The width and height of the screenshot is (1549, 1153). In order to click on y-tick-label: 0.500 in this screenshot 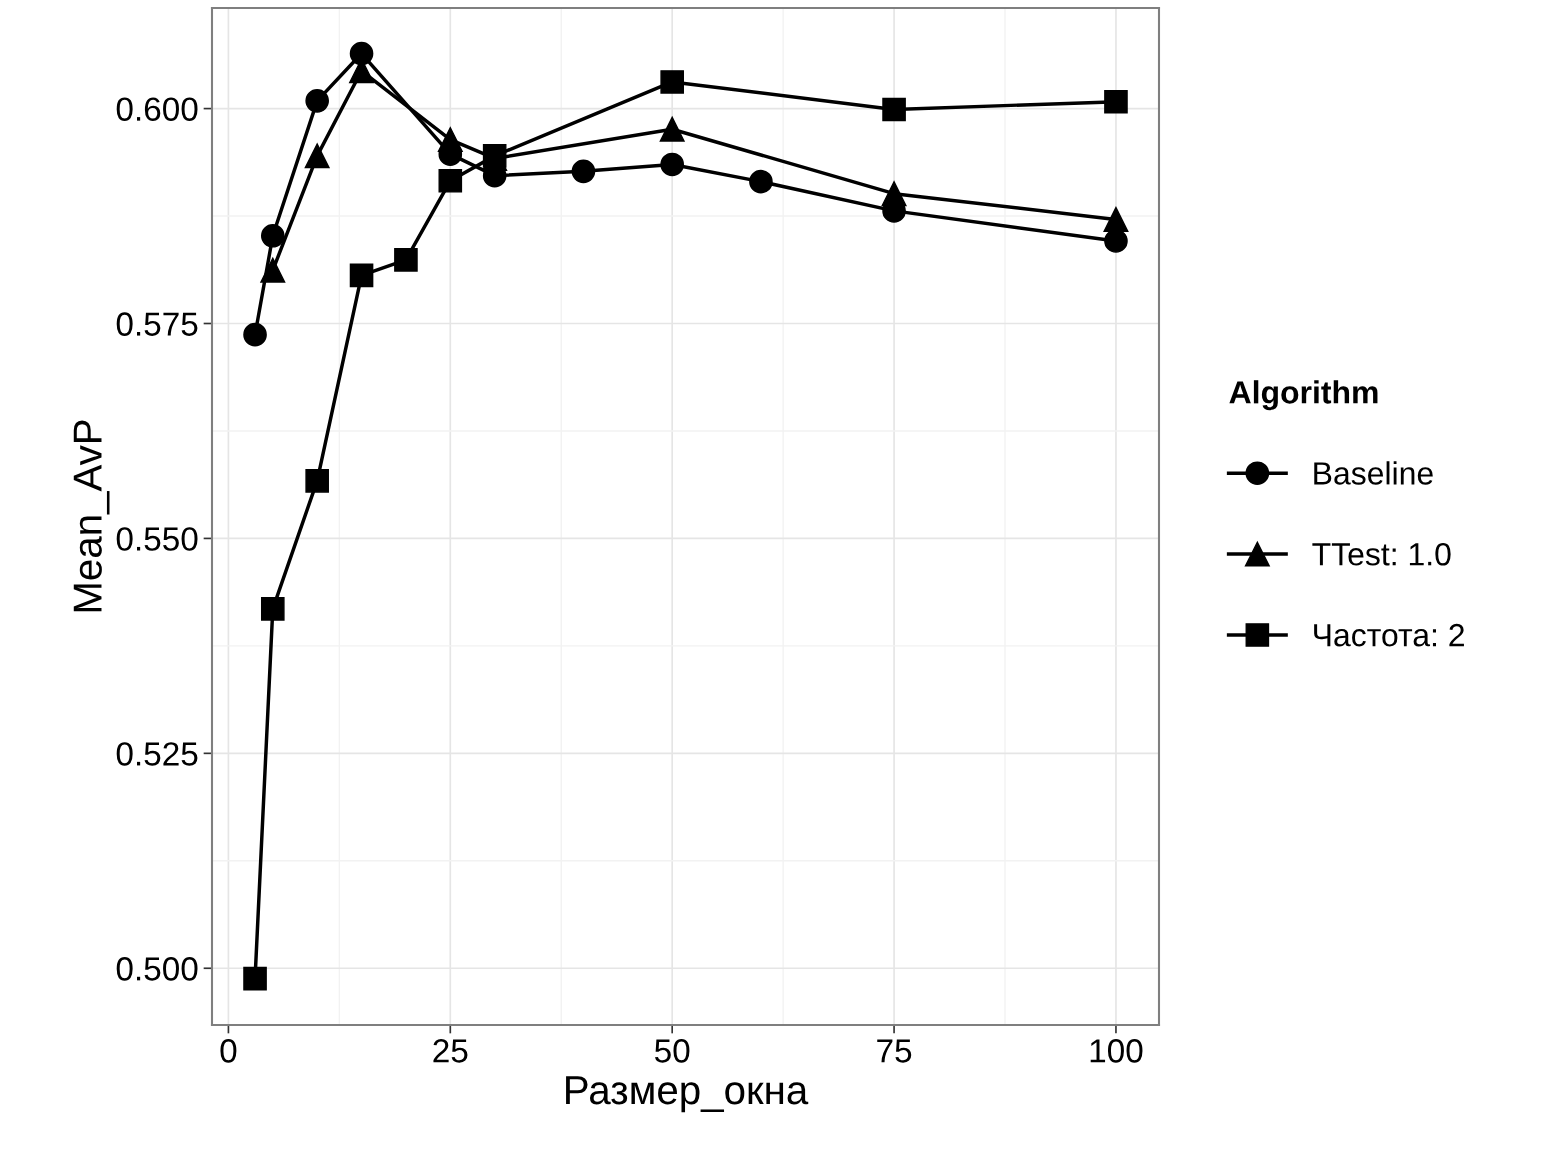, I will do `click(157, 969)`.